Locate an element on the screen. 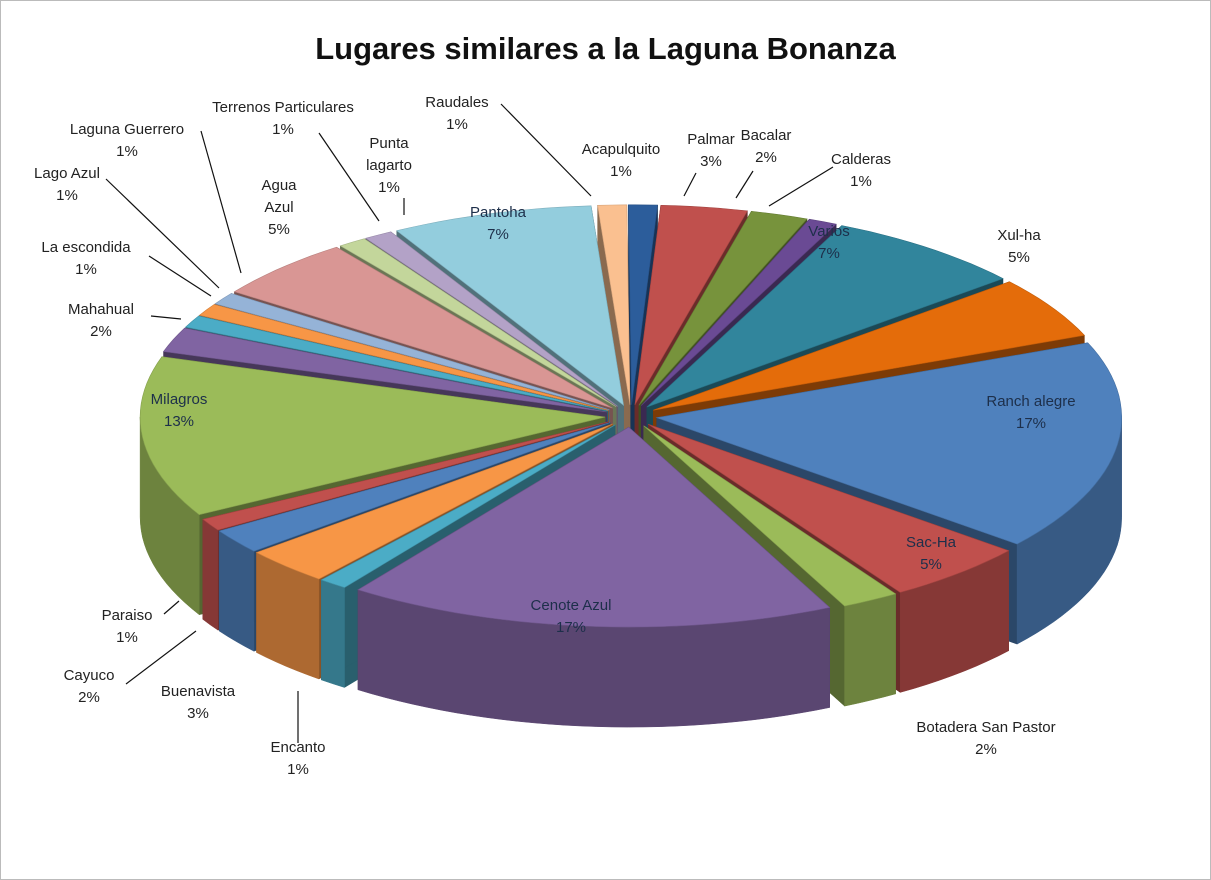  slice-label: Raudales 1% is located at coordinates (456, 114).